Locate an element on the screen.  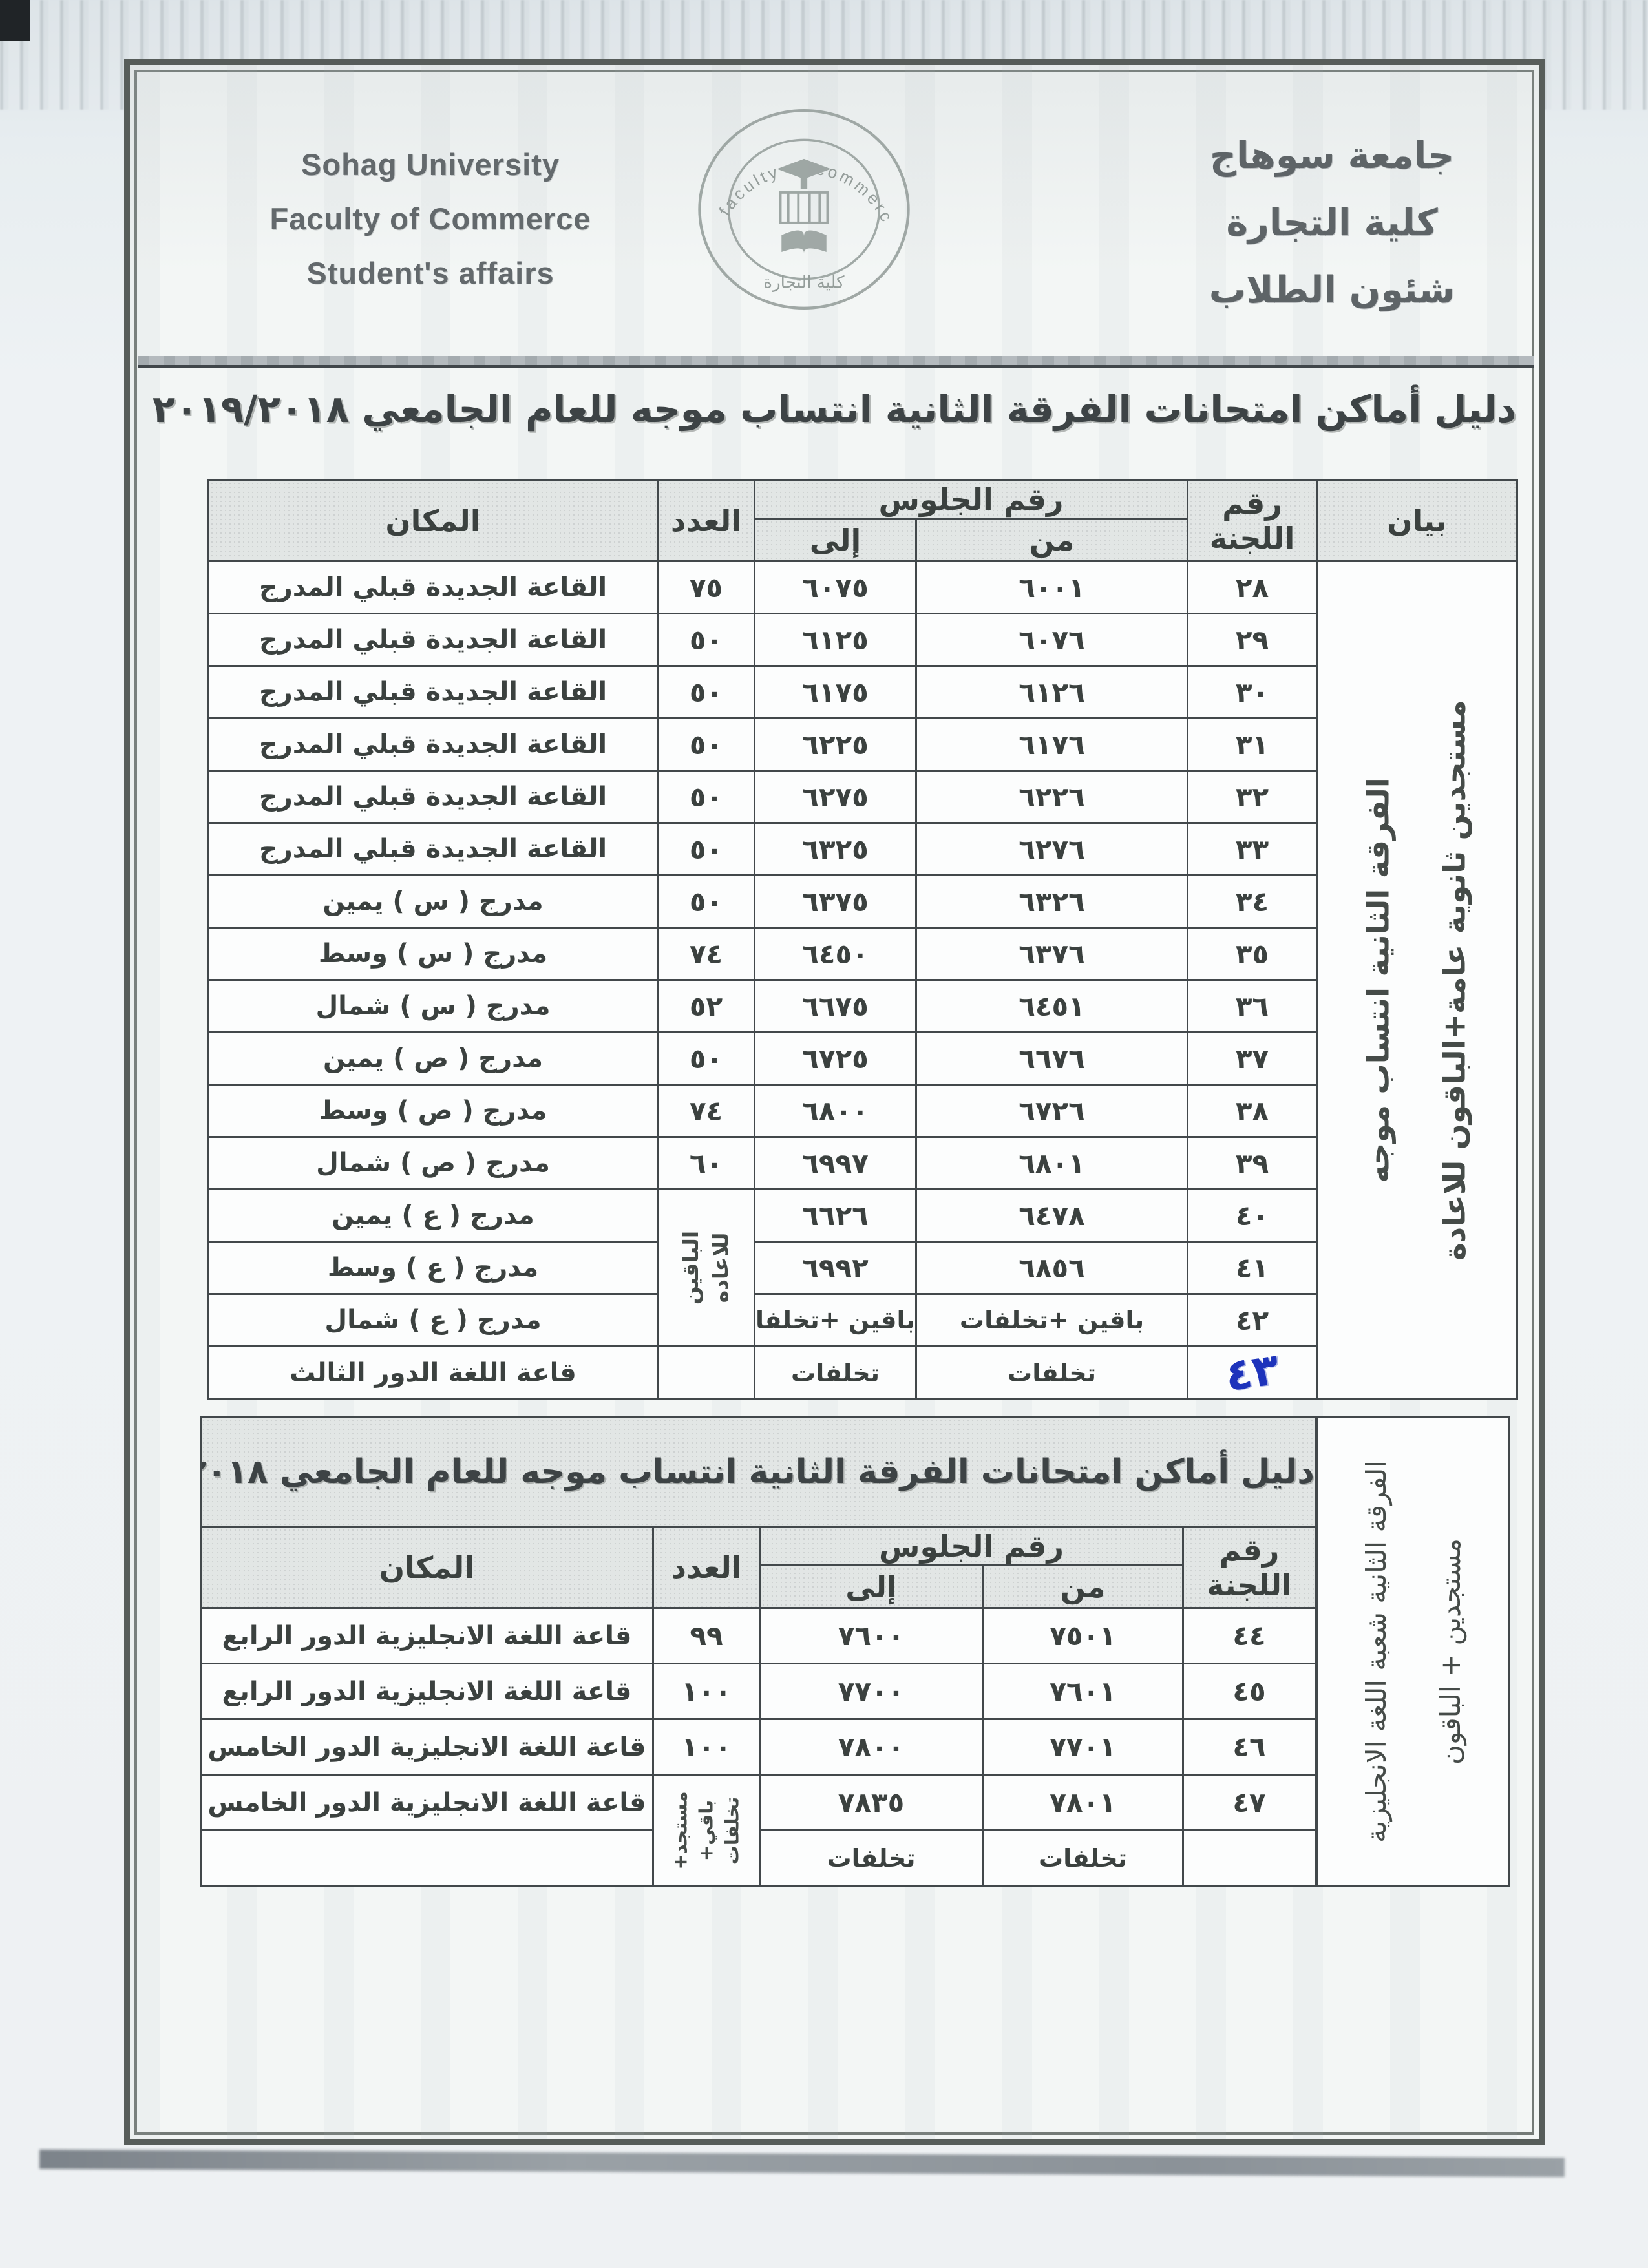
cell-count: ٧٥ is located at coordinates (706, 587).